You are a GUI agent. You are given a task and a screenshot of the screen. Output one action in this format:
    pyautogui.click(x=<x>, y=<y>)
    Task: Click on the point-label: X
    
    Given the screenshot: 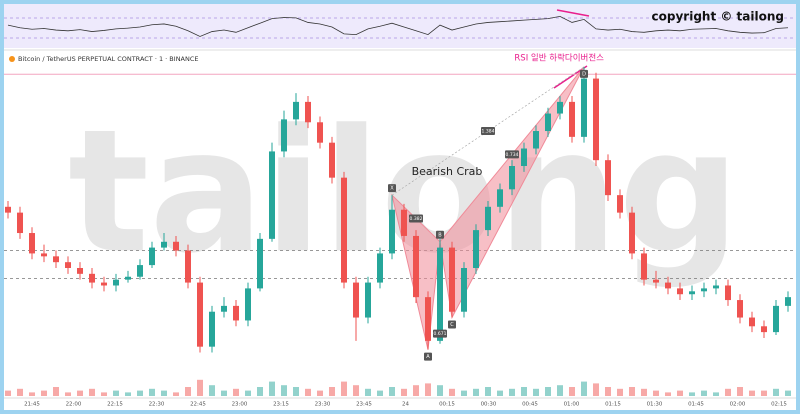 What is the action you would take?
    pyautogui.click(x=392, y=189)
    